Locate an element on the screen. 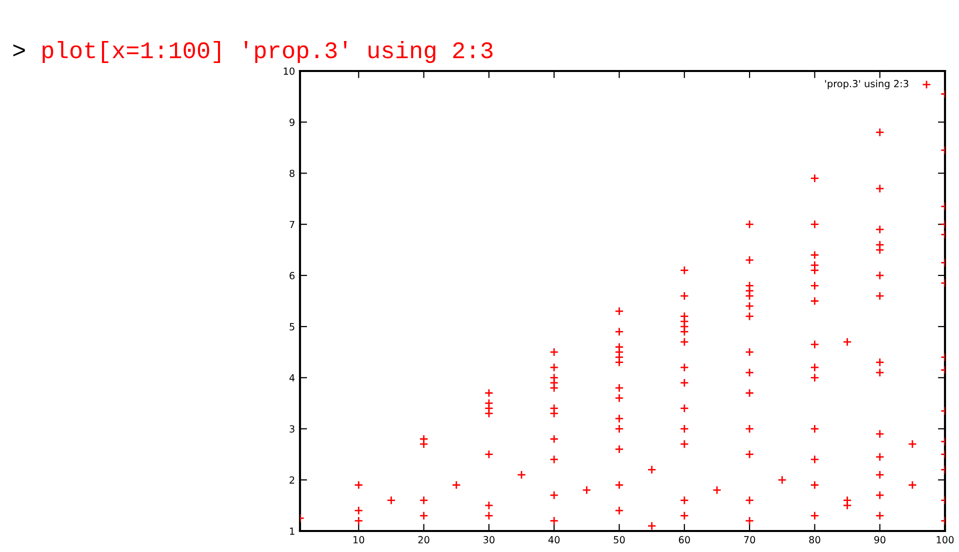 This screenshot has height=552, width=959. y-tick-label: 7 is located at coordinates (292, 224).